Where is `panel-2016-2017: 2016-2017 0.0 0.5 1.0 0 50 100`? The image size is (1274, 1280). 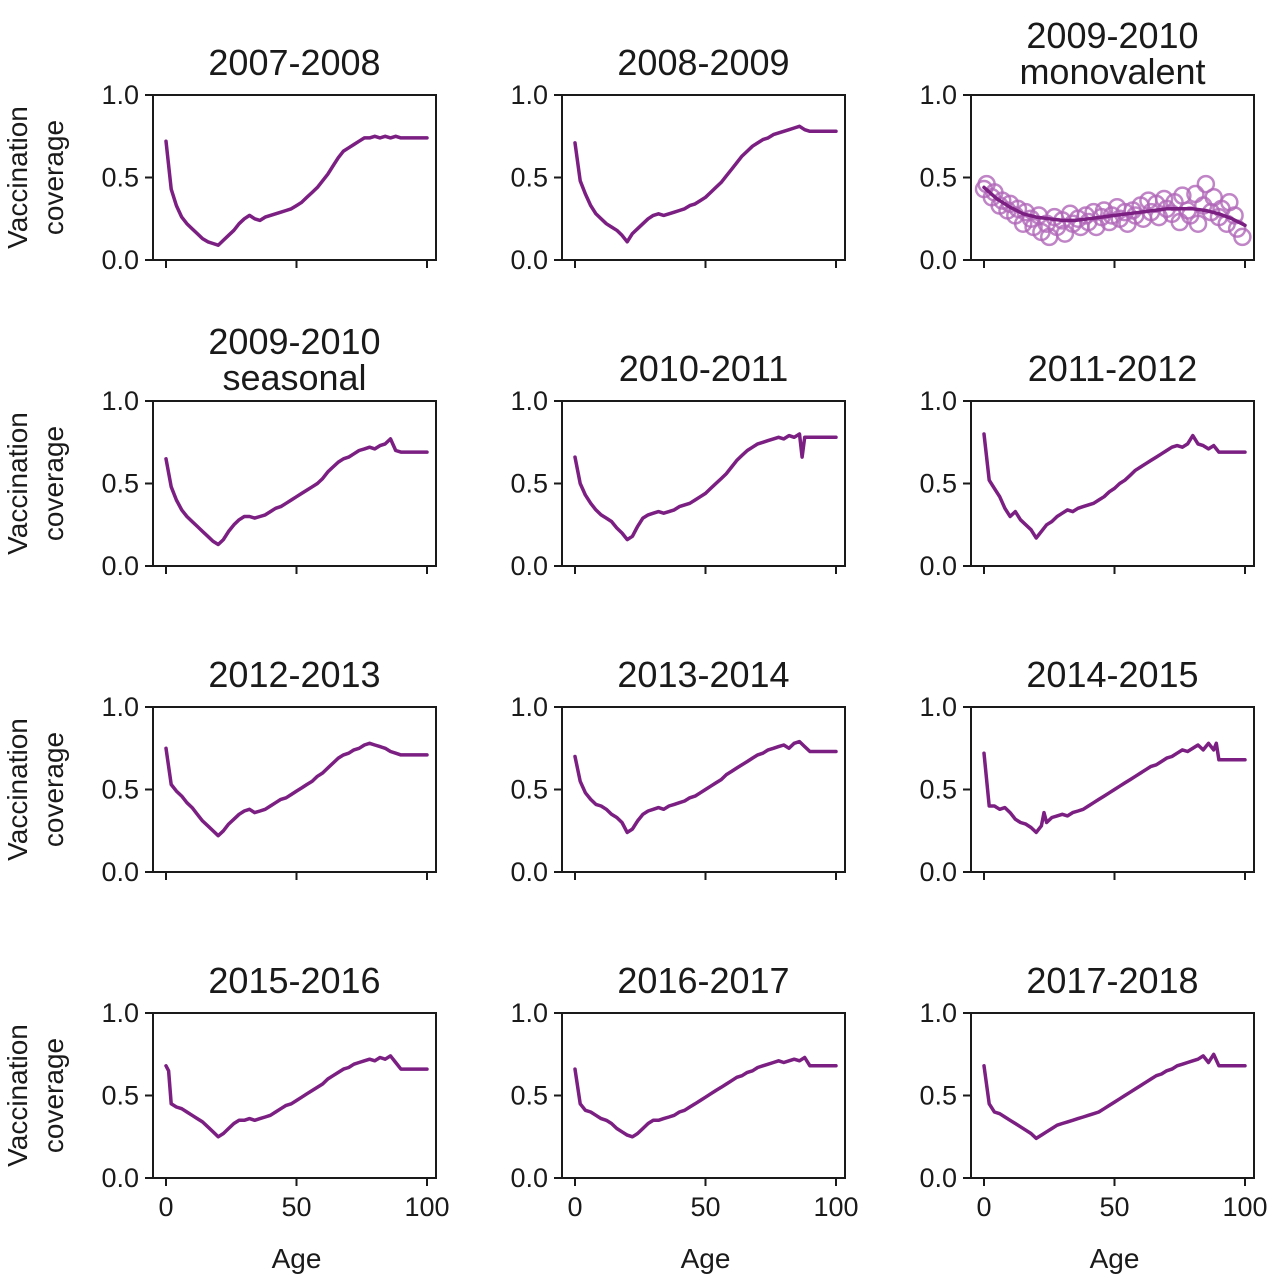 panel-2016-2017: 2016-2017 0.0 0.5 1.0 0 50 100 is located at coordinates (684, 1091).